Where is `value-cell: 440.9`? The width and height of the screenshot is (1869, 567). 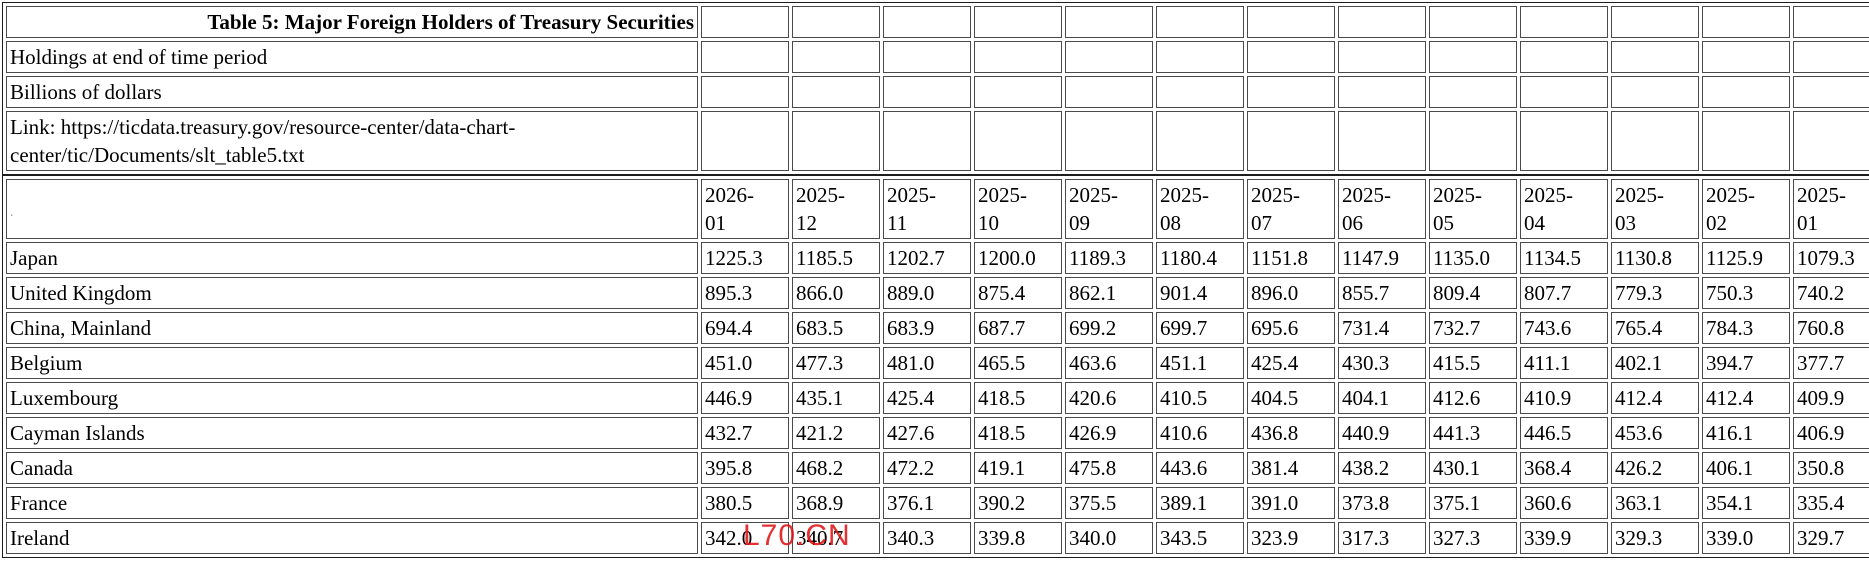
value-cell: 440.9 is located at coordinates (1382, 433).